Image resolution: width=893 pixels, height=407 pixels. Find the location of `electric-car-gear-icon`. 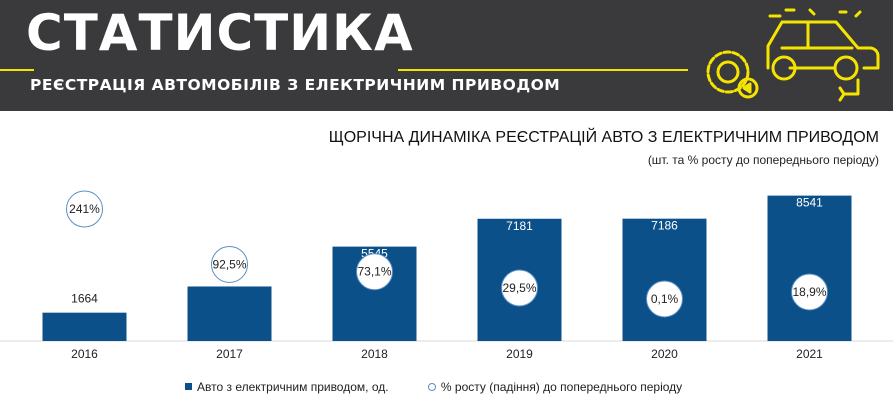

electric-car-gear-icon is located at coordinates (793, 55).